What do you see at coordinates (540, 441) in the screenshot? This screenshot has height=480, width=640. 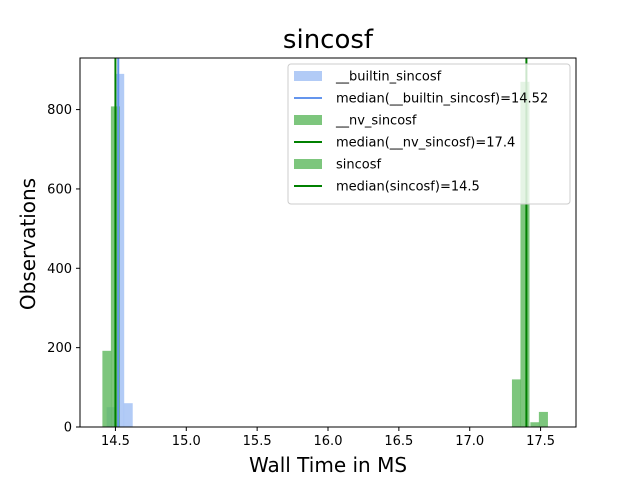 I see `x-tick-label-6: 17.5` at bounding box center [540, 441].